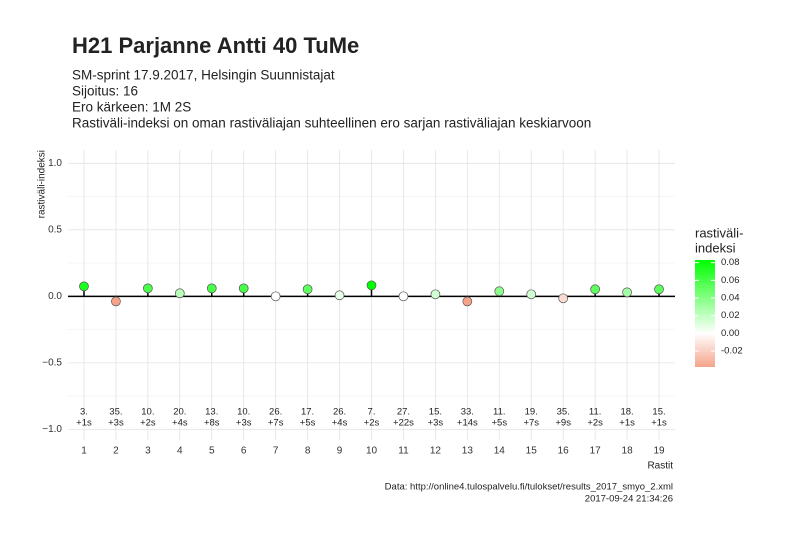 The height and width of the screenshot is (540, 787). What do you see at coordinates (308, 451) in the screenshot?
I see `x-tick-label: 8` at bounding box center [308, 451].